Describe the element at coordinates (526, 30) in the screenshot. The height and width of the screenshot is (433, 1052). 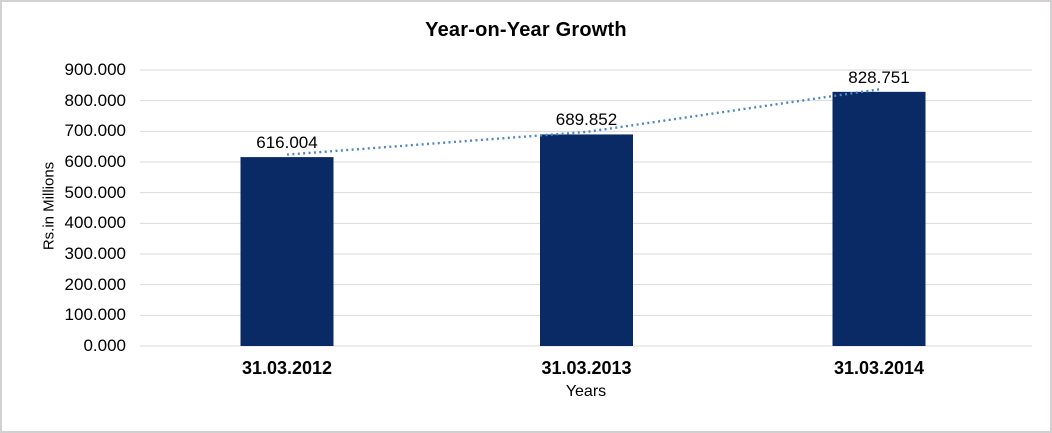
I see `chart-title: Year-on-Year Growth` at that location.